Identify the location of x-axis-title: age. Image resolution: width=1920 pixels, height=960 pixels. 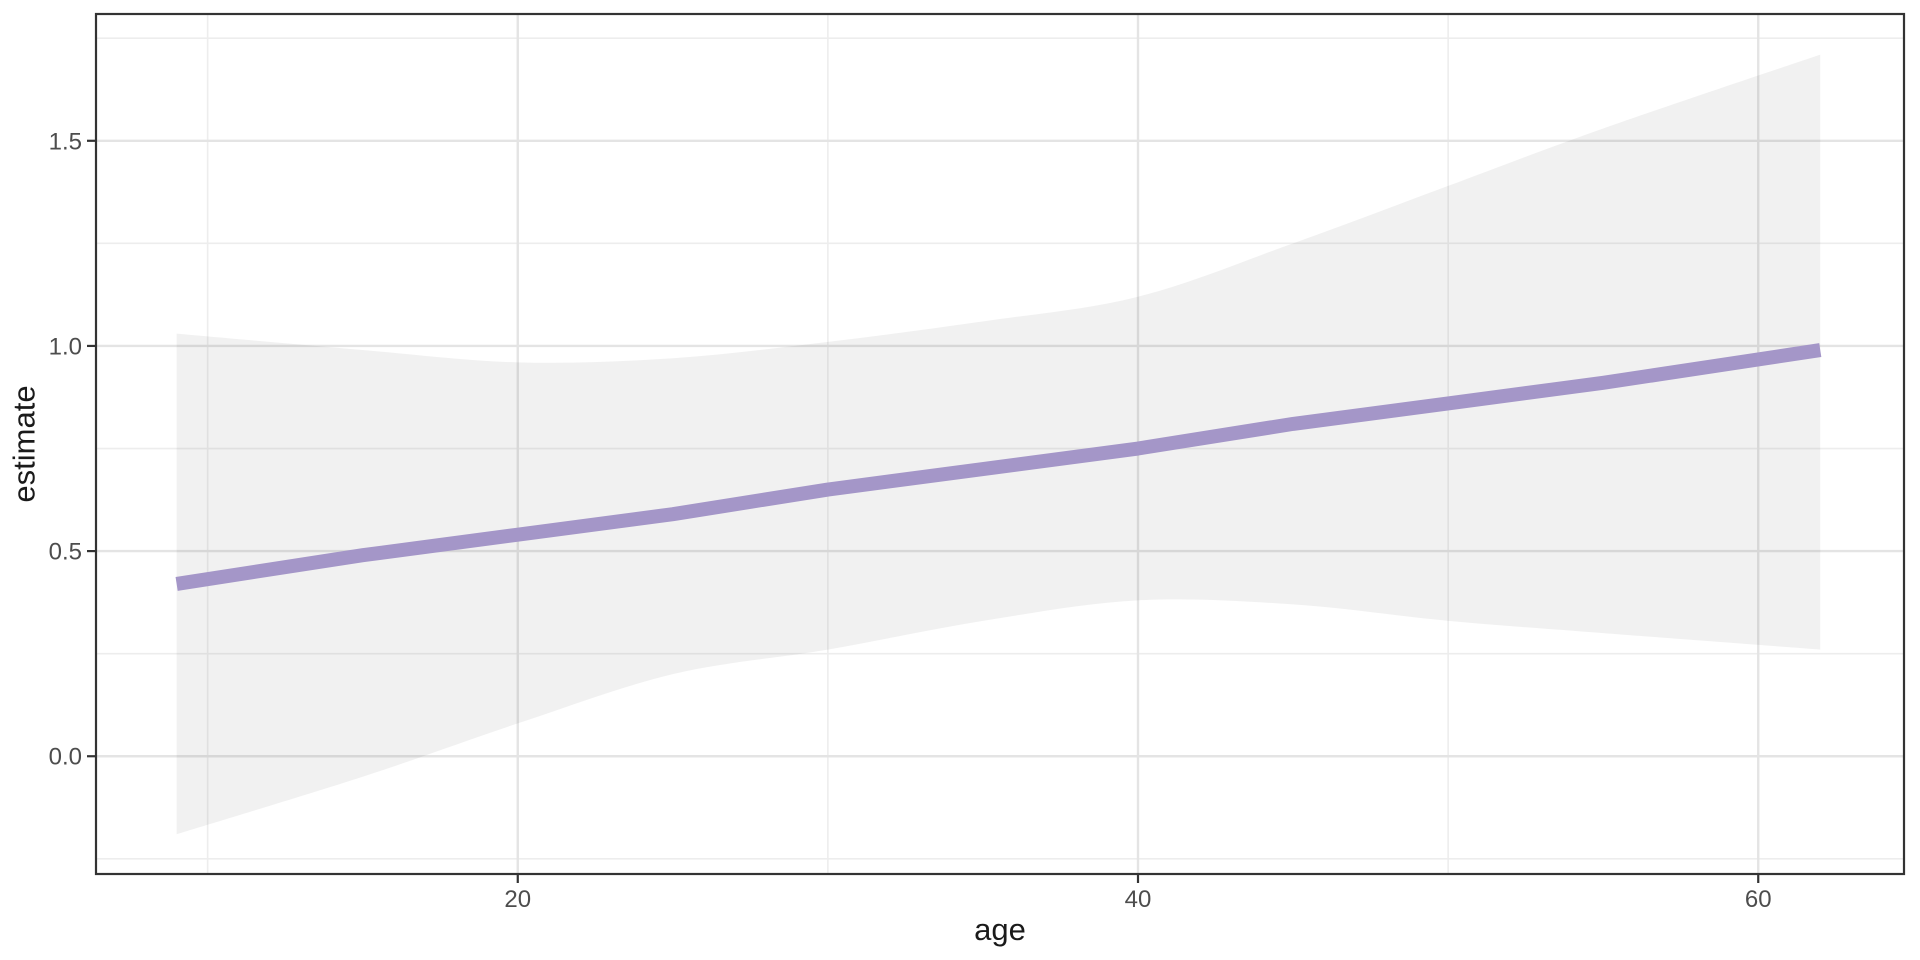
(1000, 929).